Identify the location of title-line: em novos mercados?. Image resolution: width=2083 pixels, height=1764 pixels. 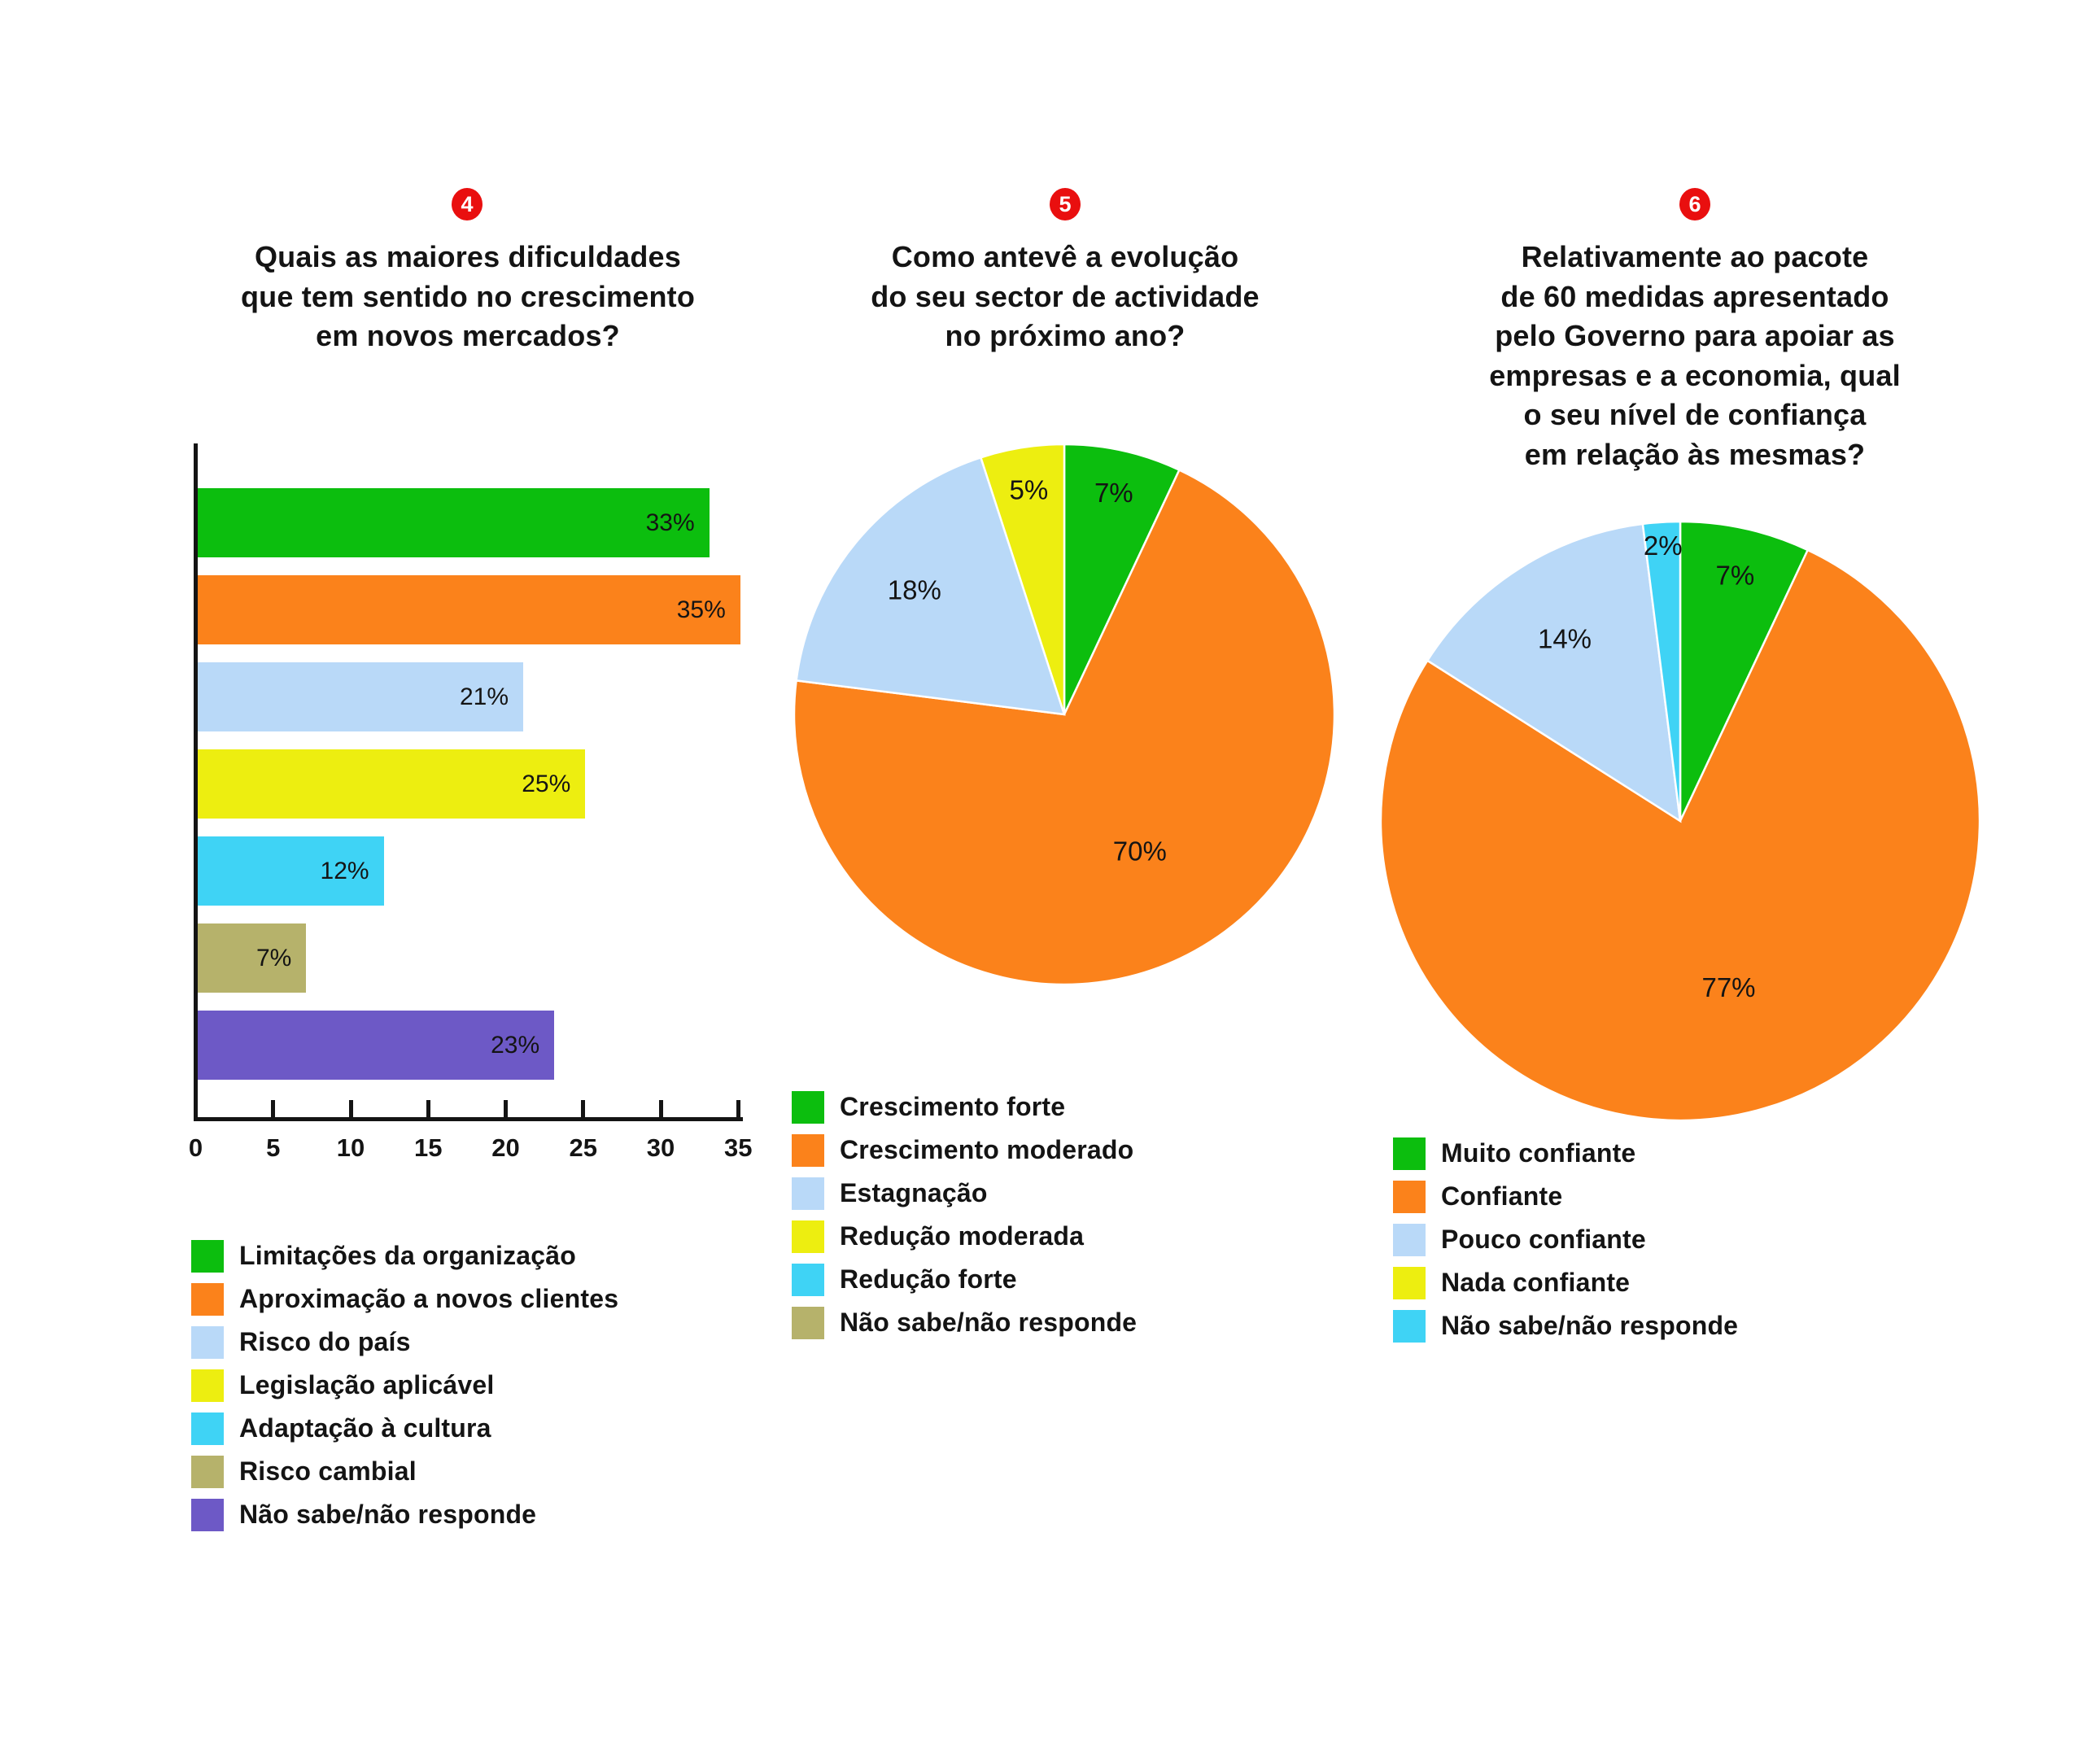
(468, 335).